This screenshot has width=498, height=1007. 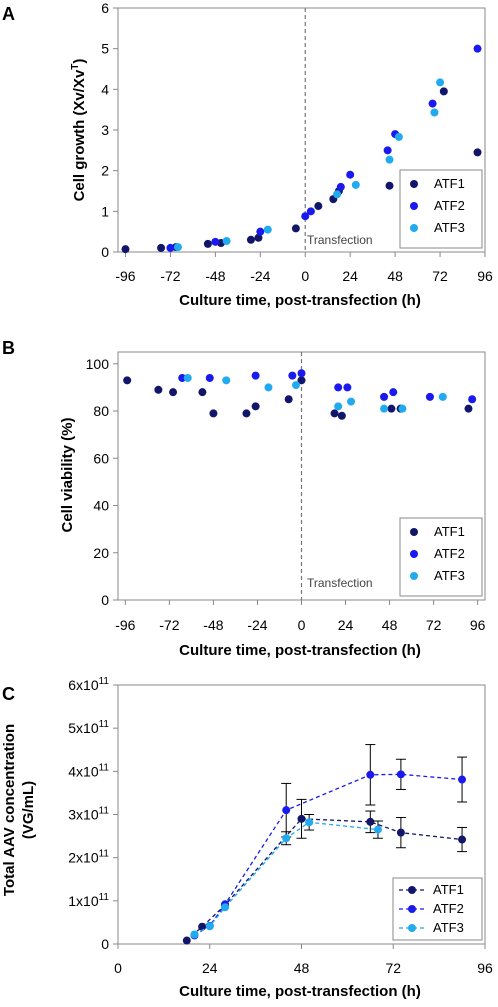 I want to click on panel-b-xtick-label: -96, so click(x=125, y=625).